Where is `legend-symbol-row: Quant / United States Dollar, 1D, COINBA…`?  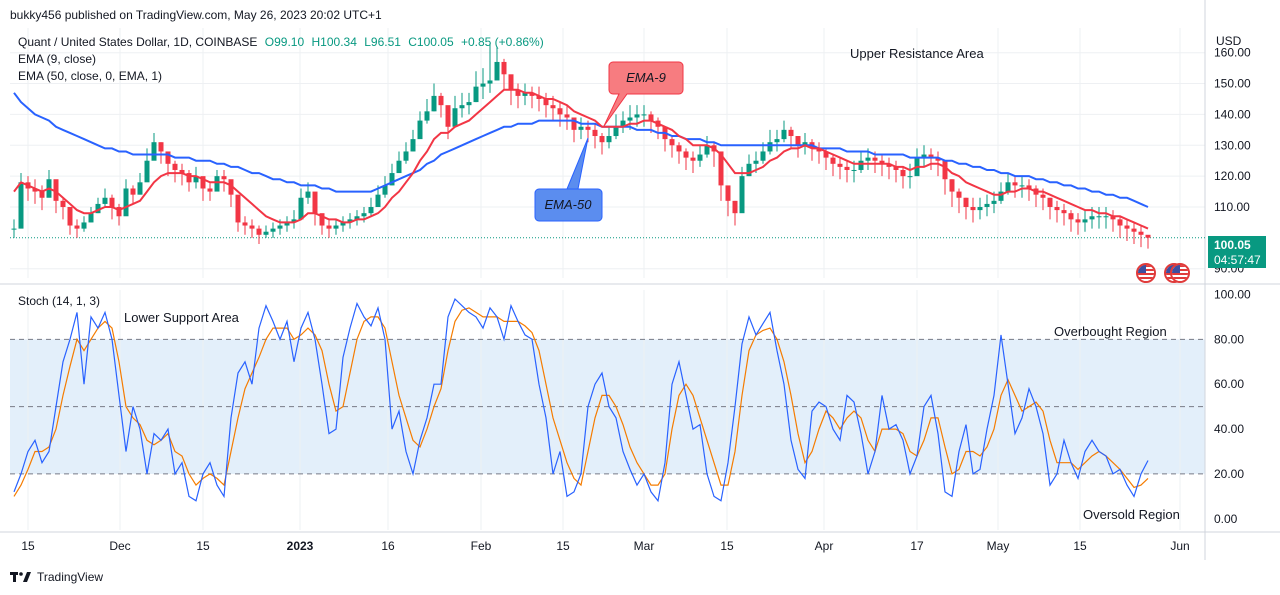 legend-symbol-row: Quant / United States Dollar, 1D, COINBA… is located at coordinates (281, 42).